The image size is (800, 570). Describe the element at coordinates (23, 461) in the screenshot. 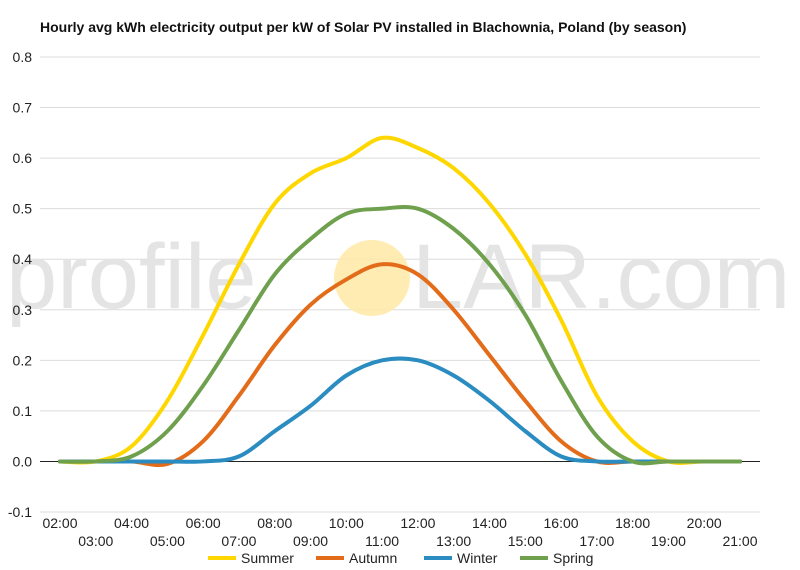

I see `y-tick-label: 0.0` at that location.